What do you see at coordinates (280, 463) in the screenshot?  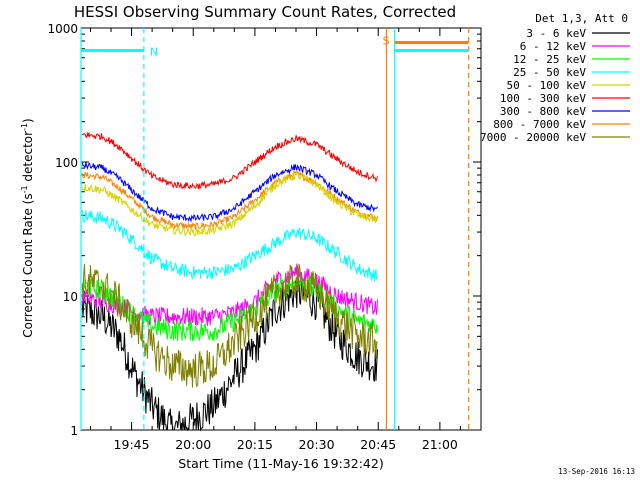 I see `x-axis-label: Start Time (11-May-16 19:32:42)` at bounding box center [280, 463].